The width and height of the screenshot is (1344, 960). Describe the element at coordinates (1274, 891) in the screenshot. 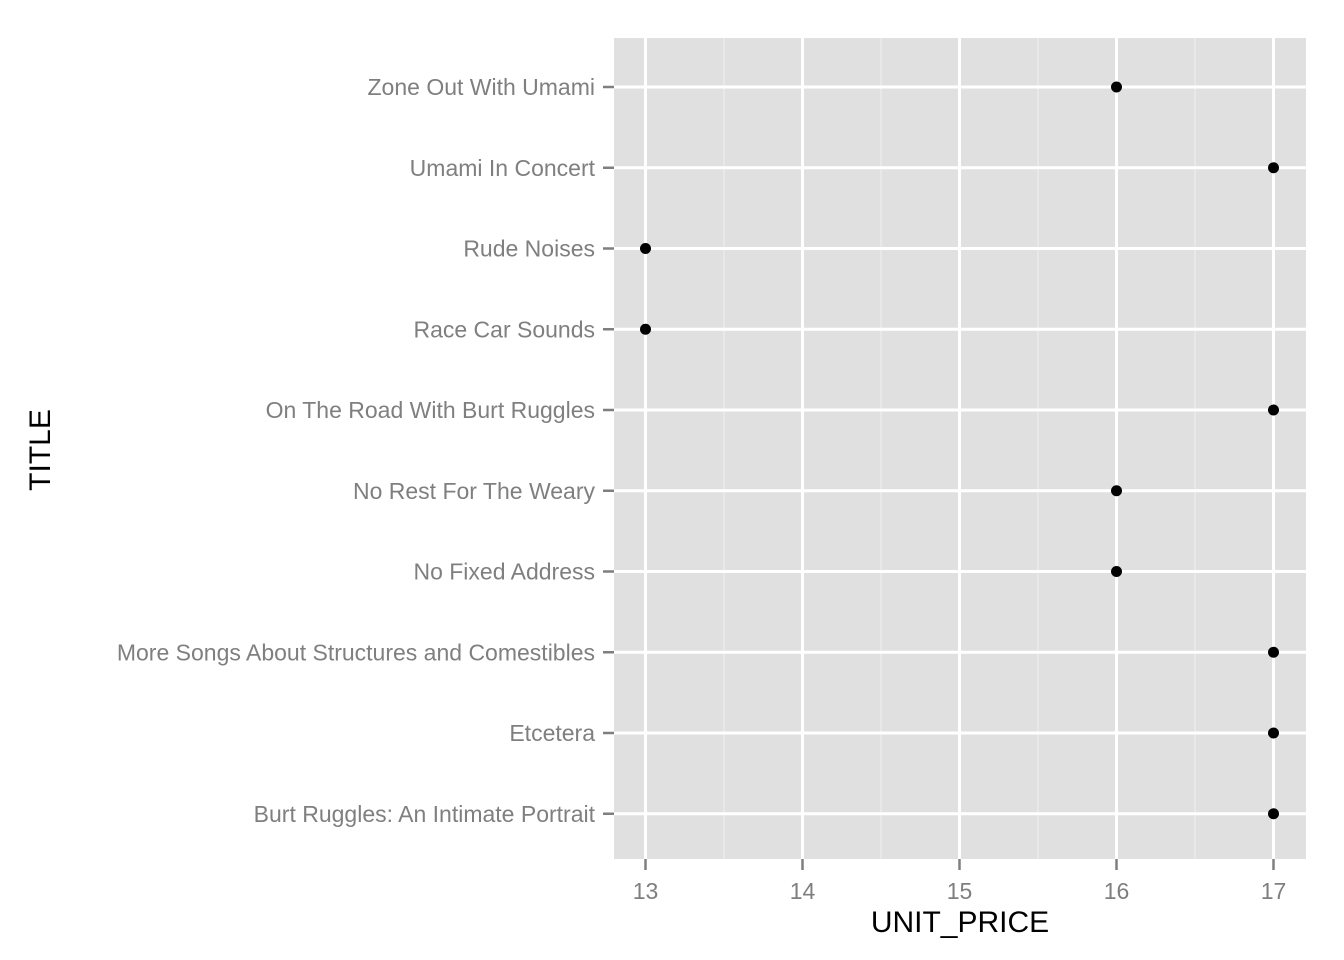

I see `x-tick-label: 17` at that location.